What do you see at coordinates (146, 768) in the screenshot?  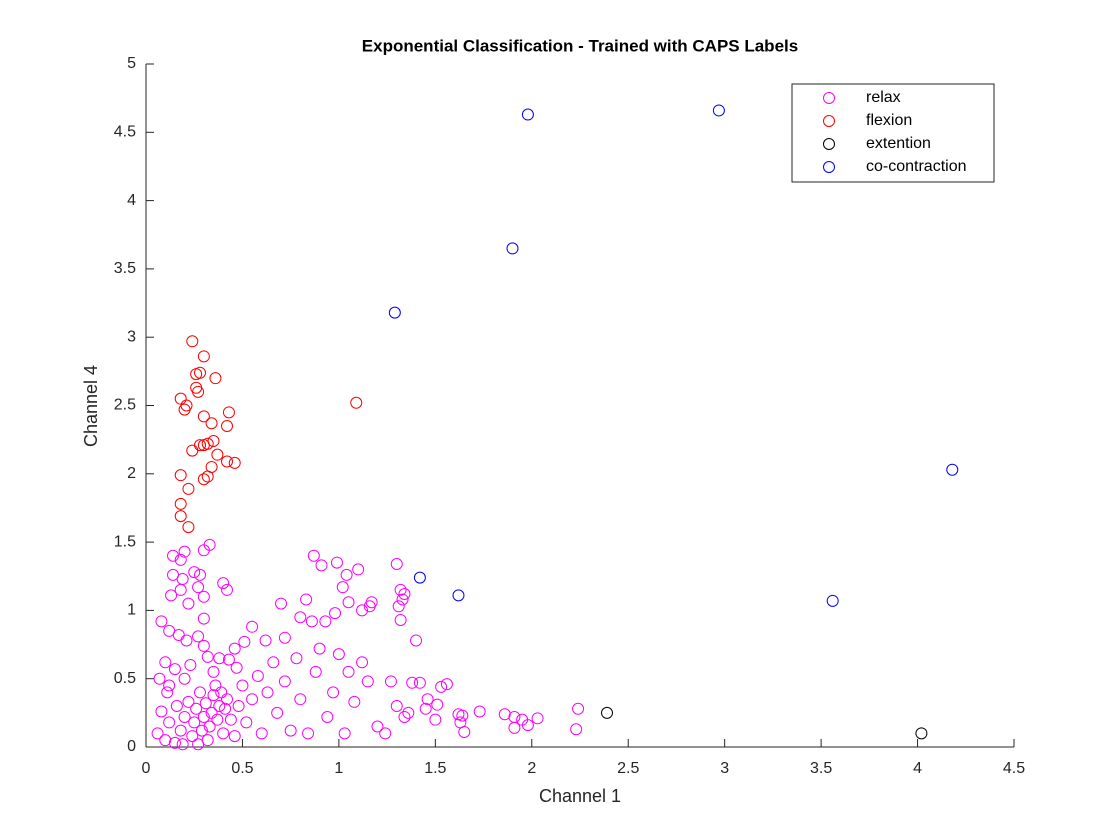 I see `x-tick-label: 0` at bounding box center [146, 768].